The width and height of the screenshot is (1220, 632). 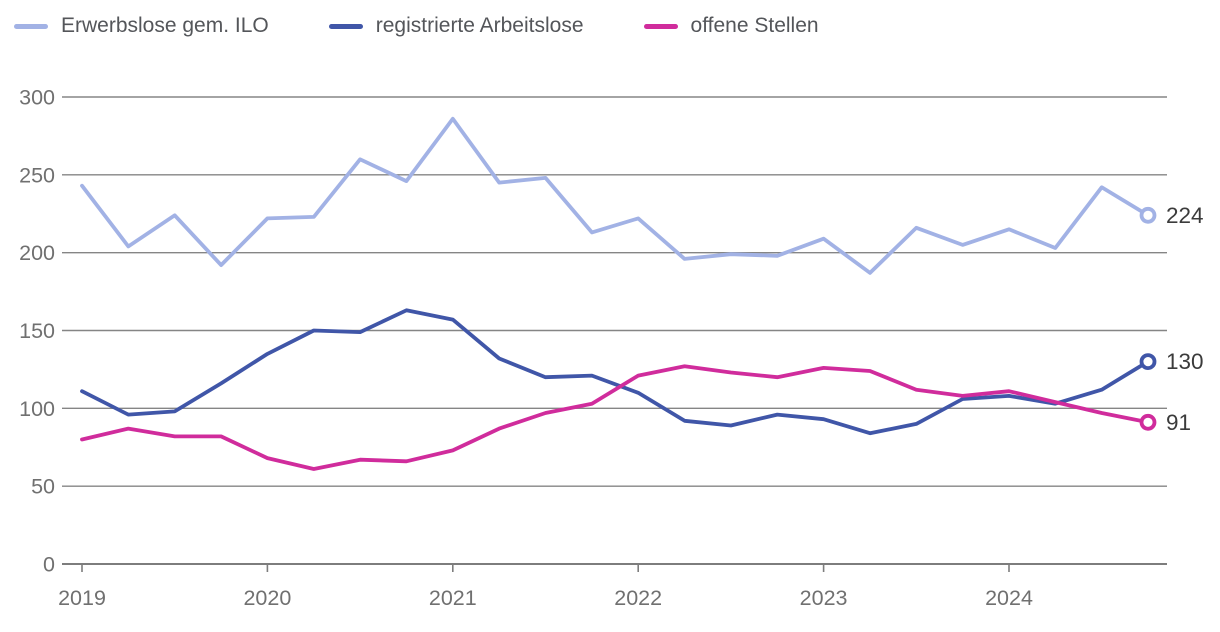 What do you see at coordinates (660, 26) in the screenshot?
I see `legend-swatch-open-icon` at bounding box center [660, 26].